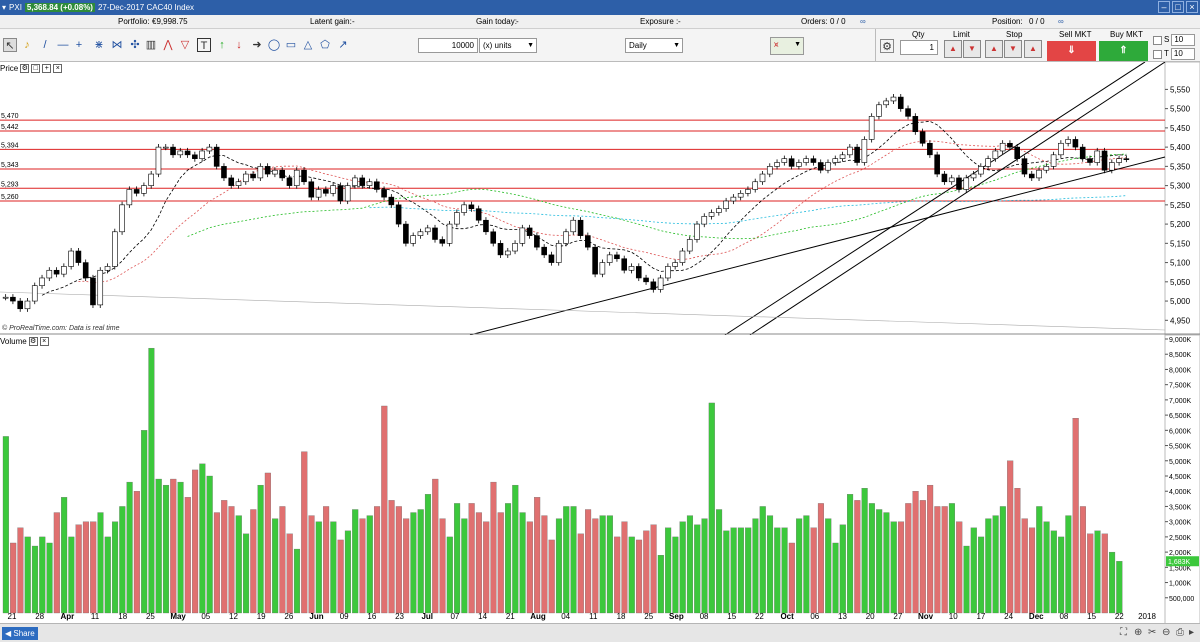 This screenshot has width=1200, height=642. Describe the element at coordinates (20, 633) in the screenshot. I see `share-button: ◀ Share` at that location.